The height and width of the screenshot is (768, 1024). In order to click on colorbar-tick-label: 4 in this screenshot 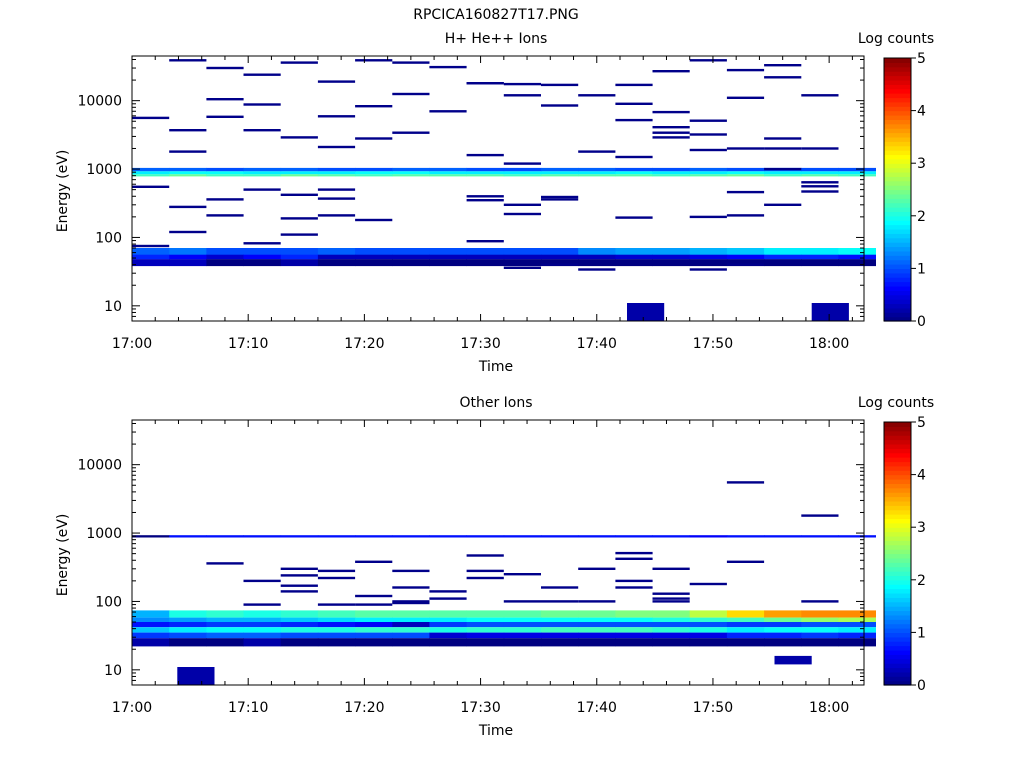, I will do `click(921, 112)`.